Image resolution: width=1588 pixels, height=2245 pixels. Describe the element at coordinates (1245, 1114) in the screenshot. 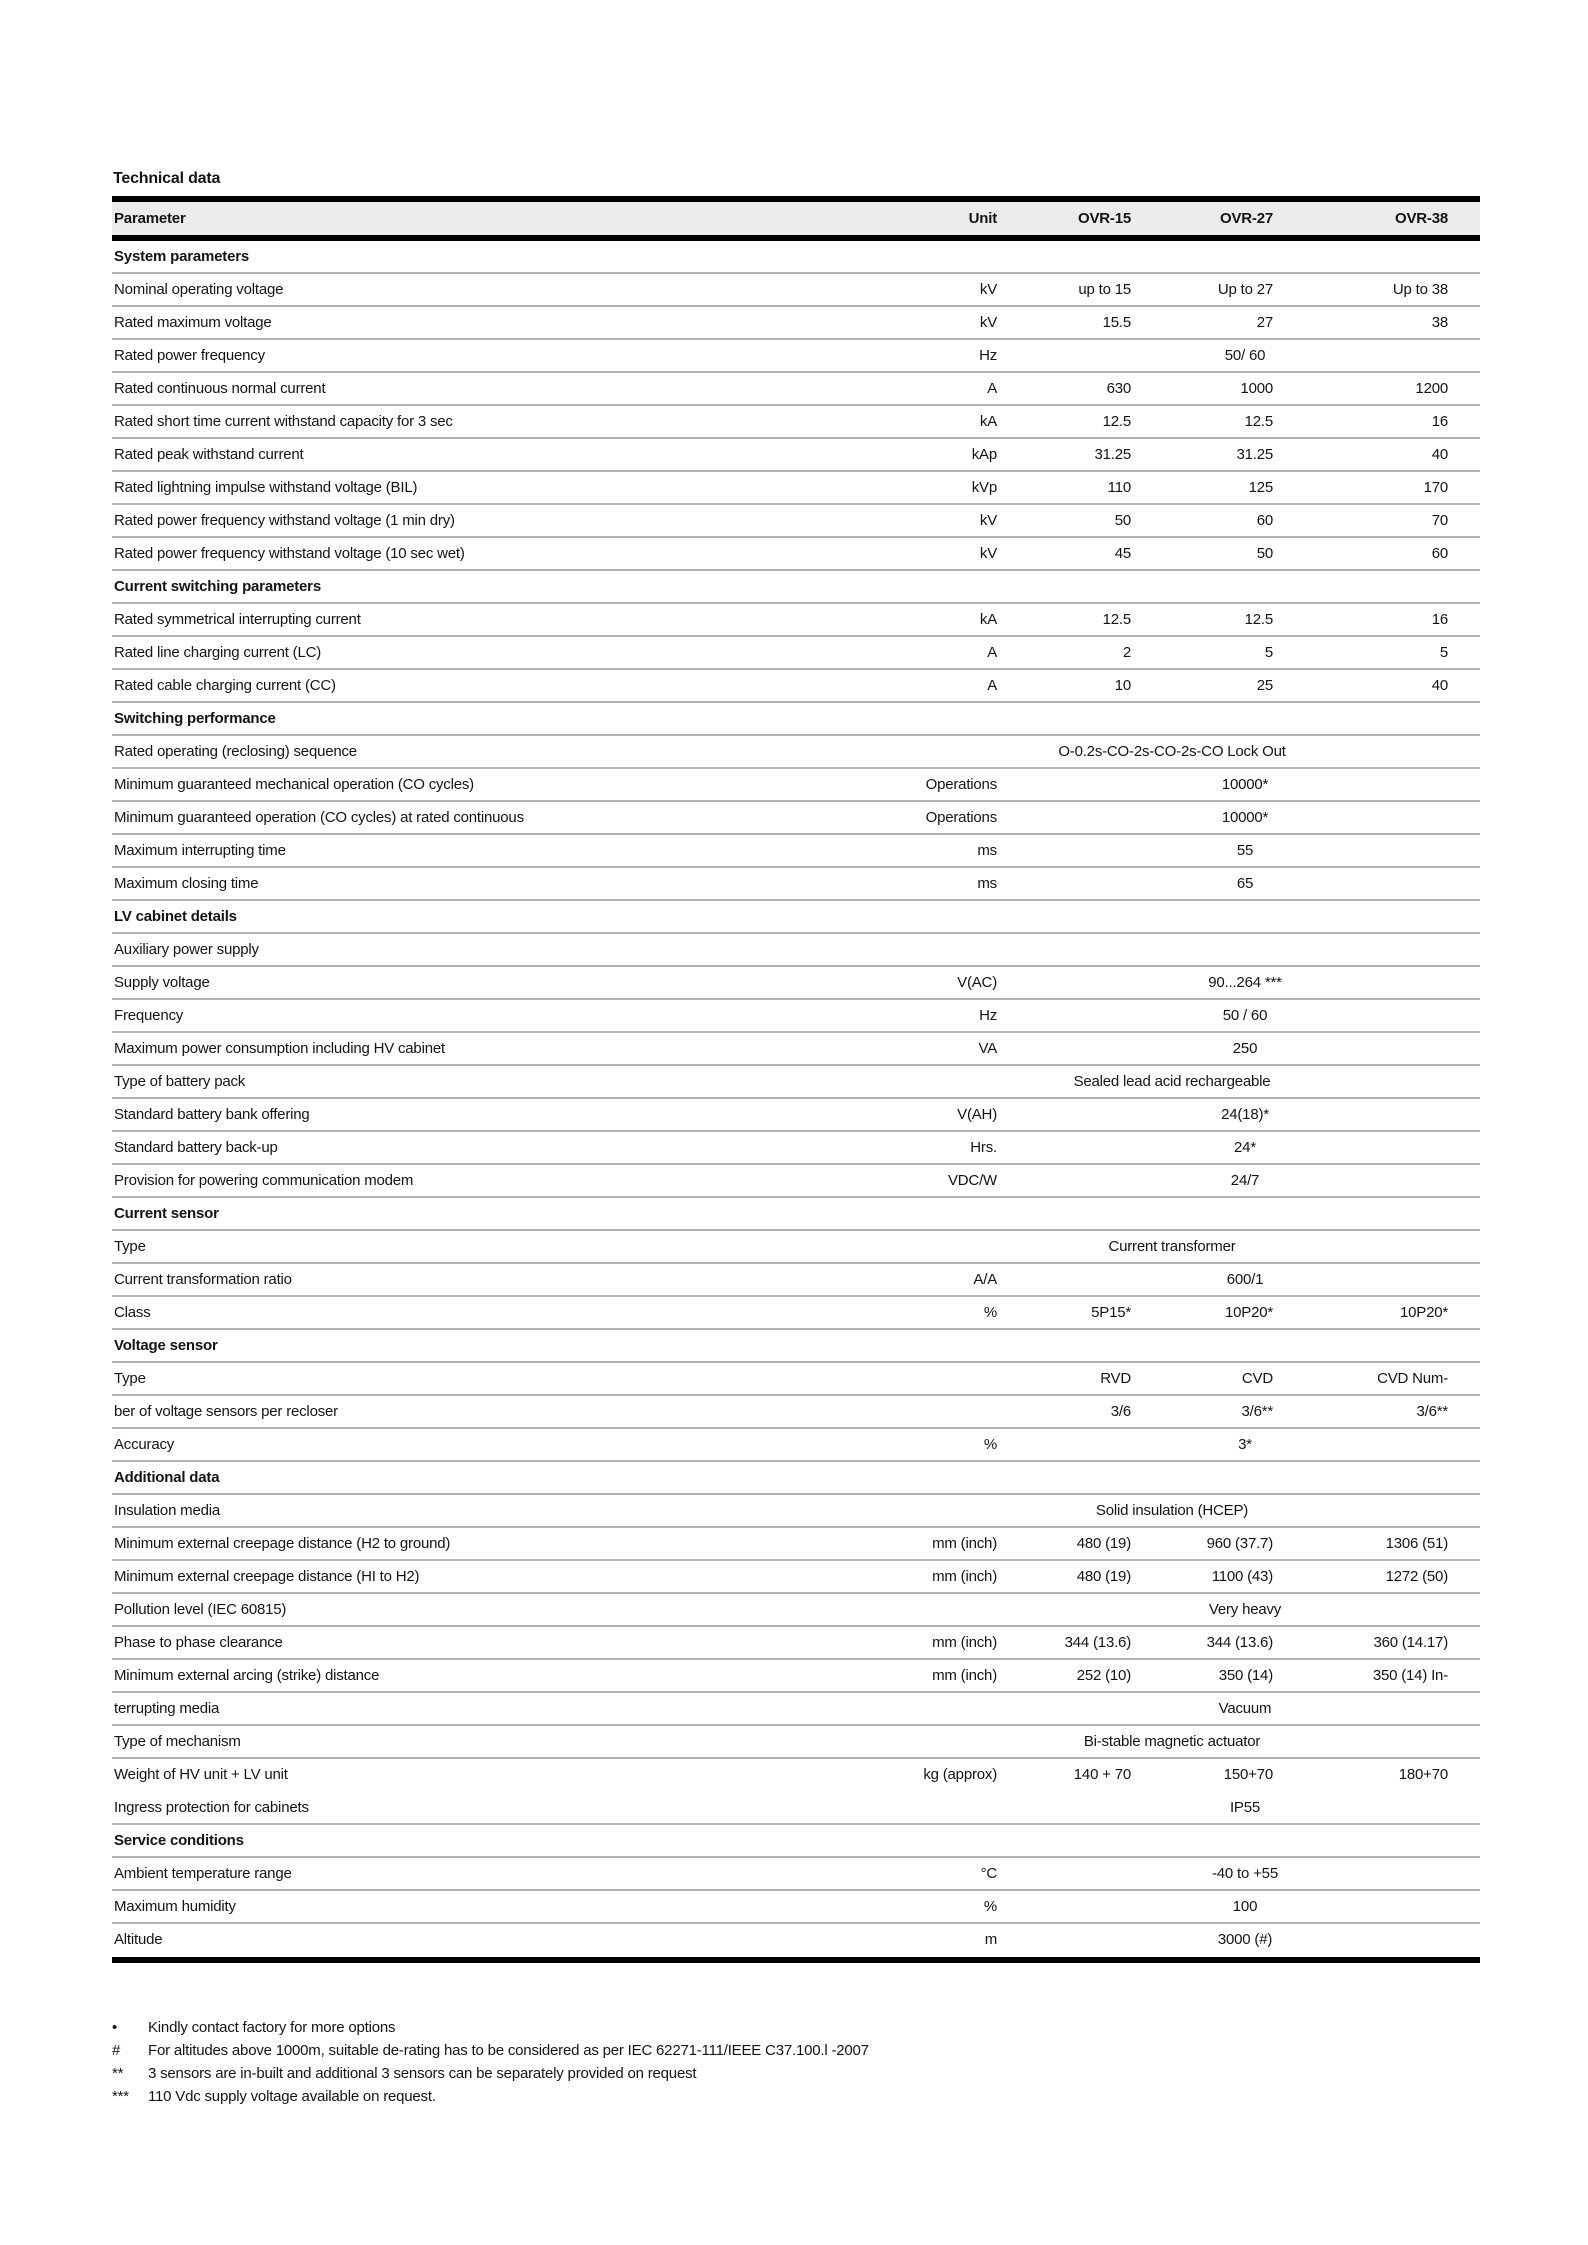

I see `merged-value: 24(18)*` at that location.